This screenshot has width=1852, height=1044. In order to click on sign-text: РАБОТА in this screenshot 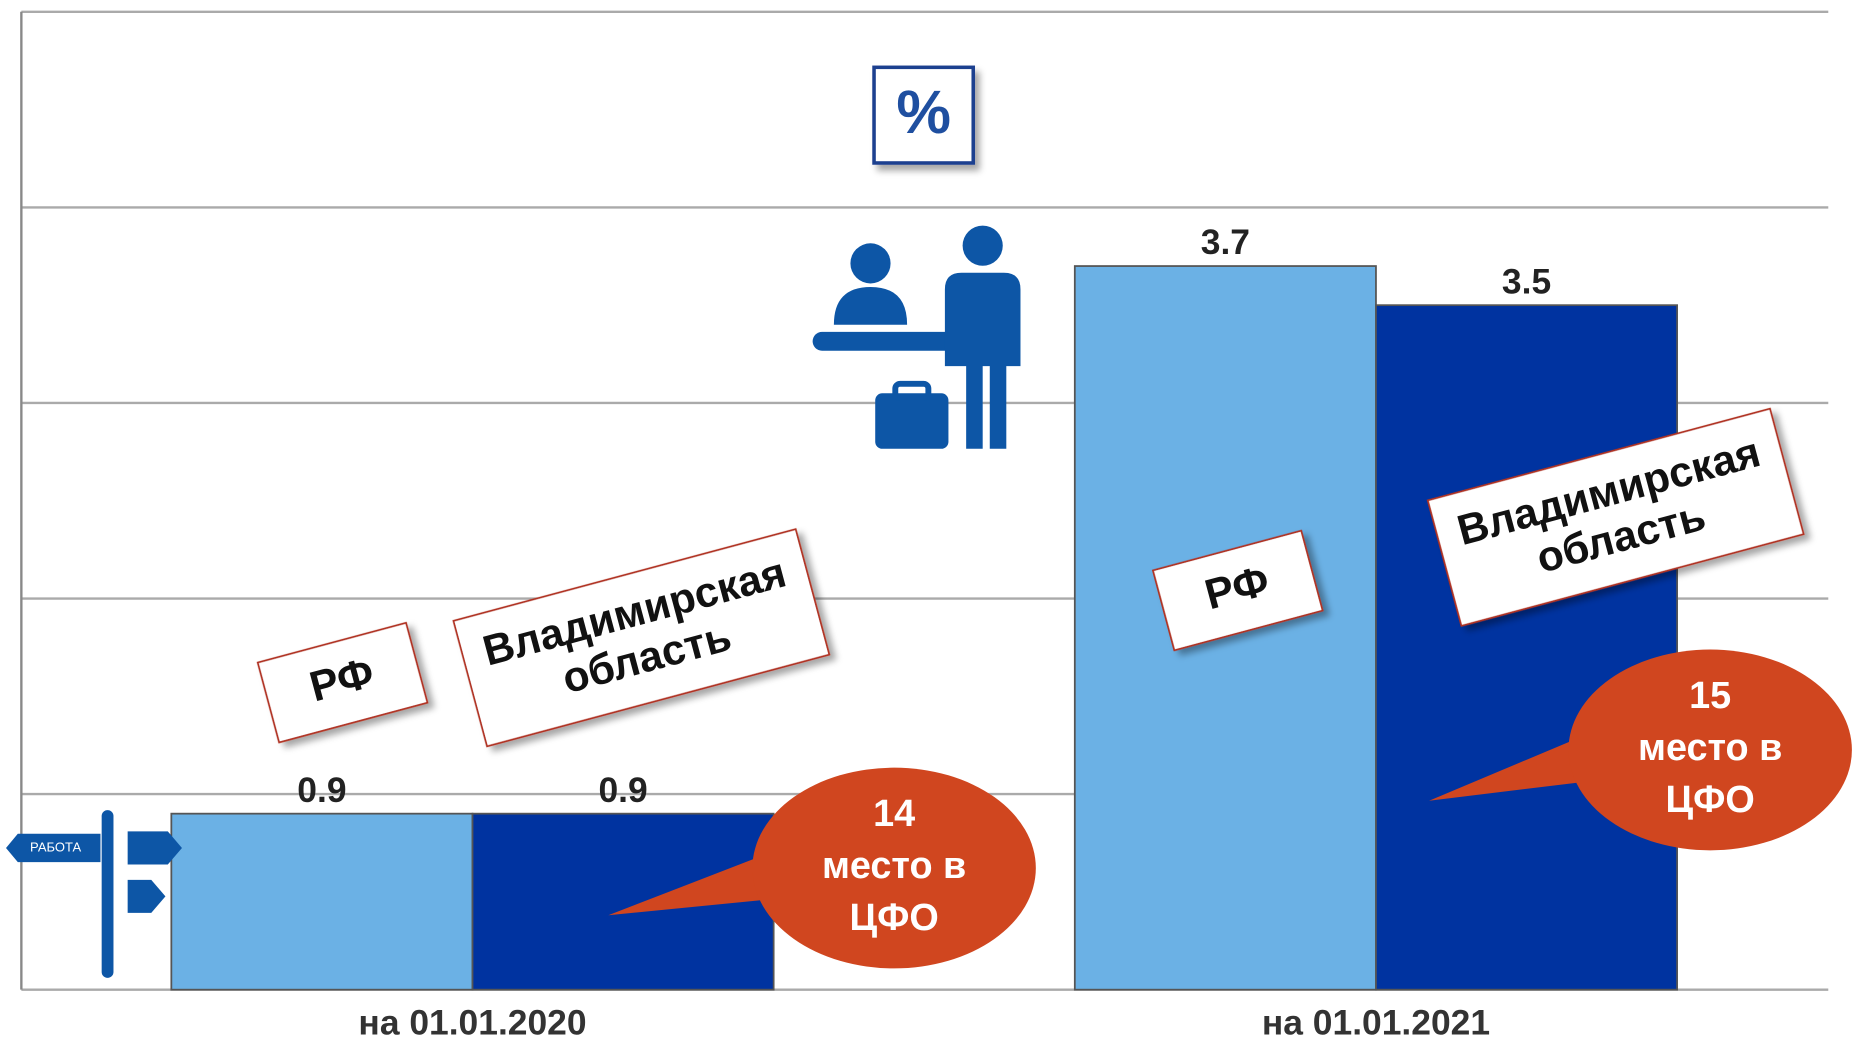, I will do `click(55, 846)`.